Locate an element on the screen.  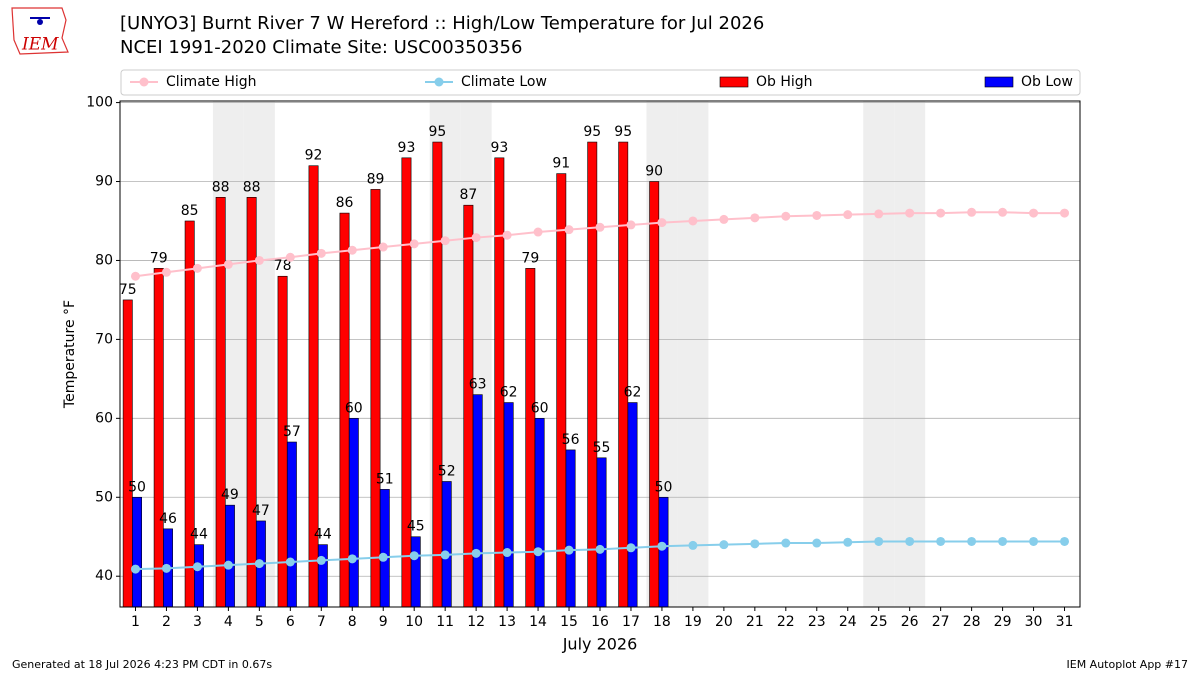
value-label: 45 is located at coordinates (416, 527).